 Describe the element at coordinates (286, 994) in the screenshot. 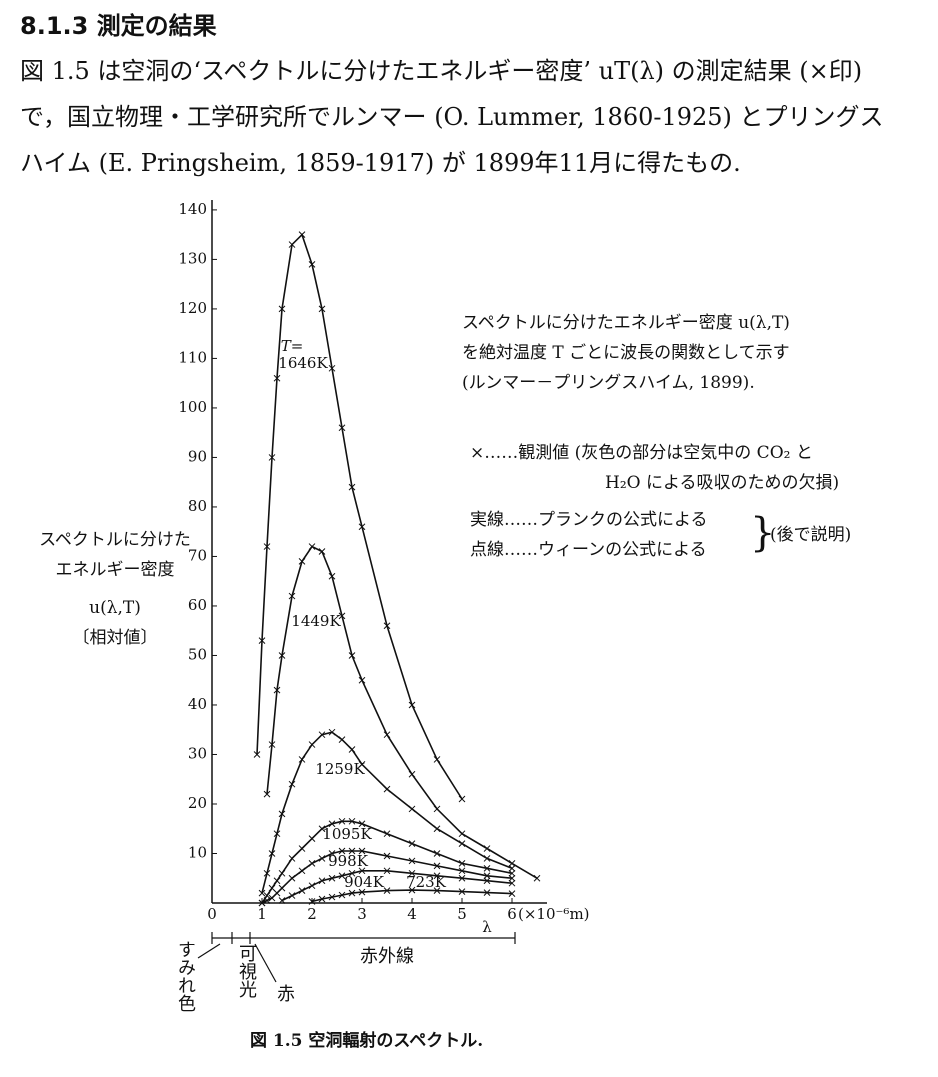

I see `red-label: 赤` at that location.